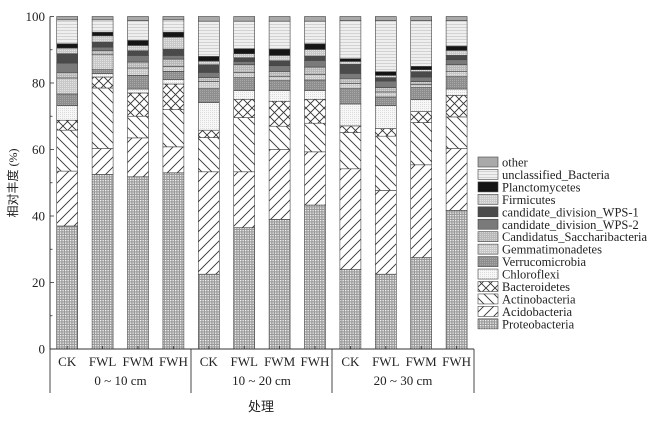 The height and width of the screenshot is (422, 664). Describe the element at coordinates (518, 275) in the screenshot. I see `legend-item-chloroflexi: Chloroflexi` at that location.